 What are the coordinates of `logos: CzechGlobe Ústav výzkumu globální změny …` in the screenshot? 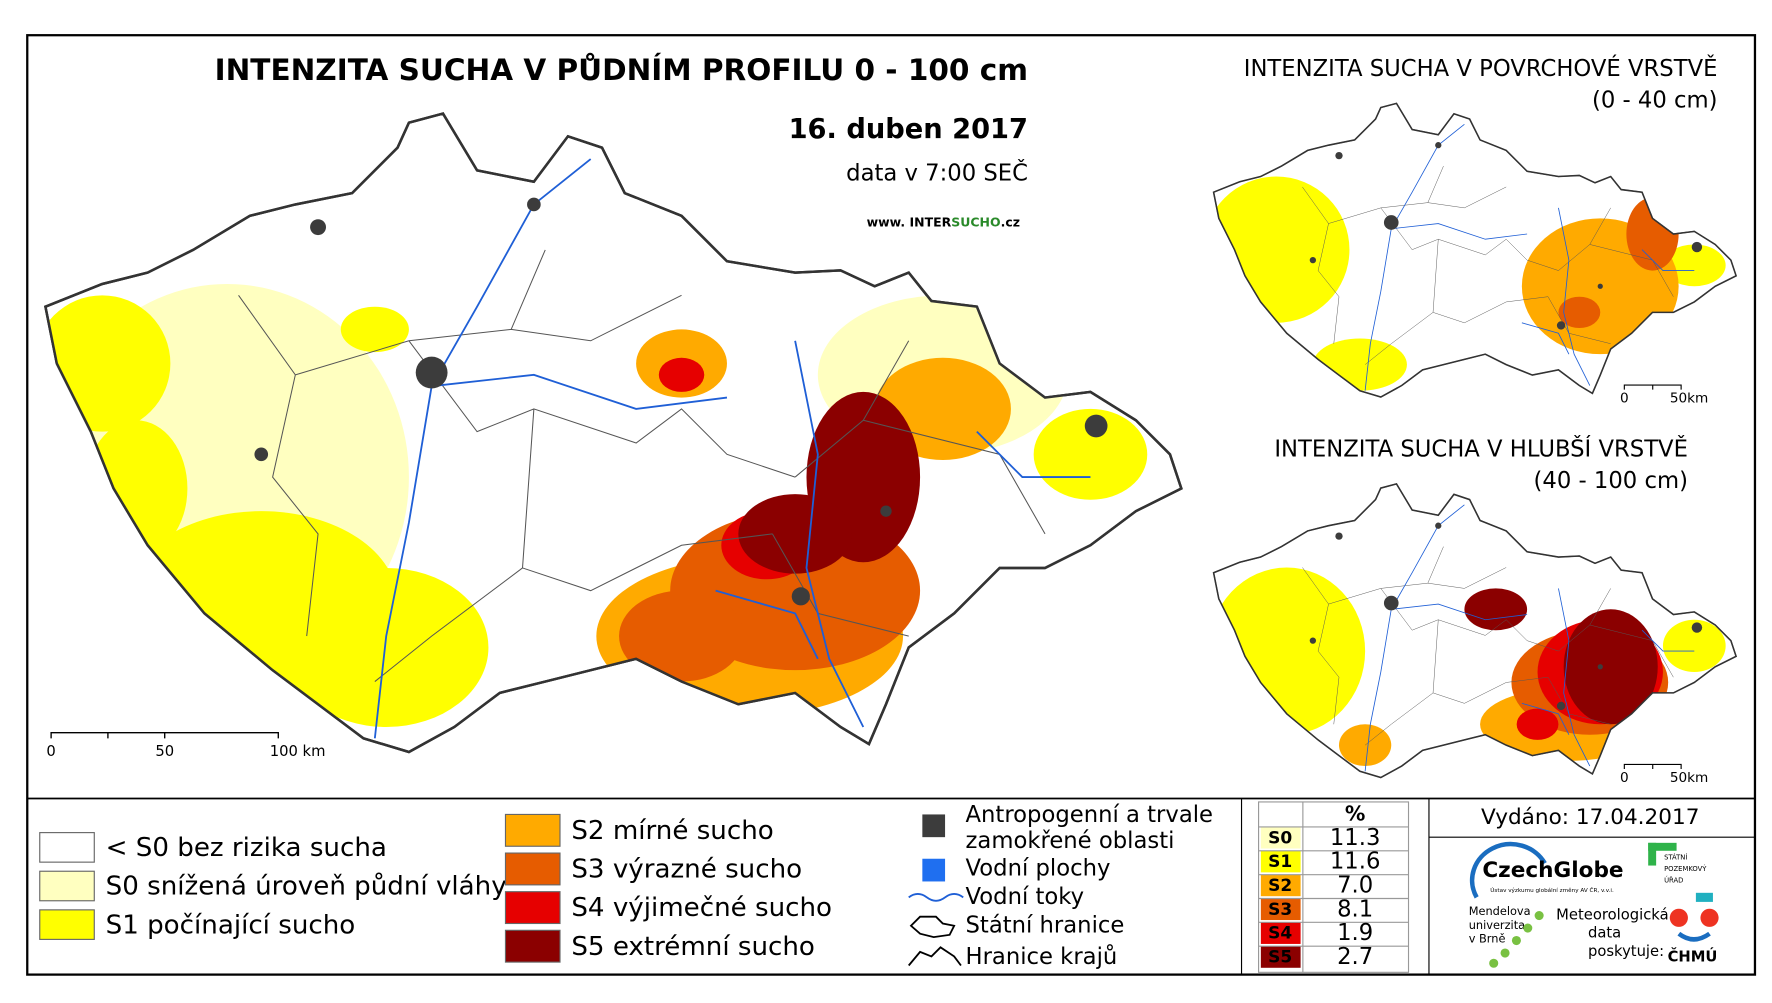 It's located at (1594, 904).